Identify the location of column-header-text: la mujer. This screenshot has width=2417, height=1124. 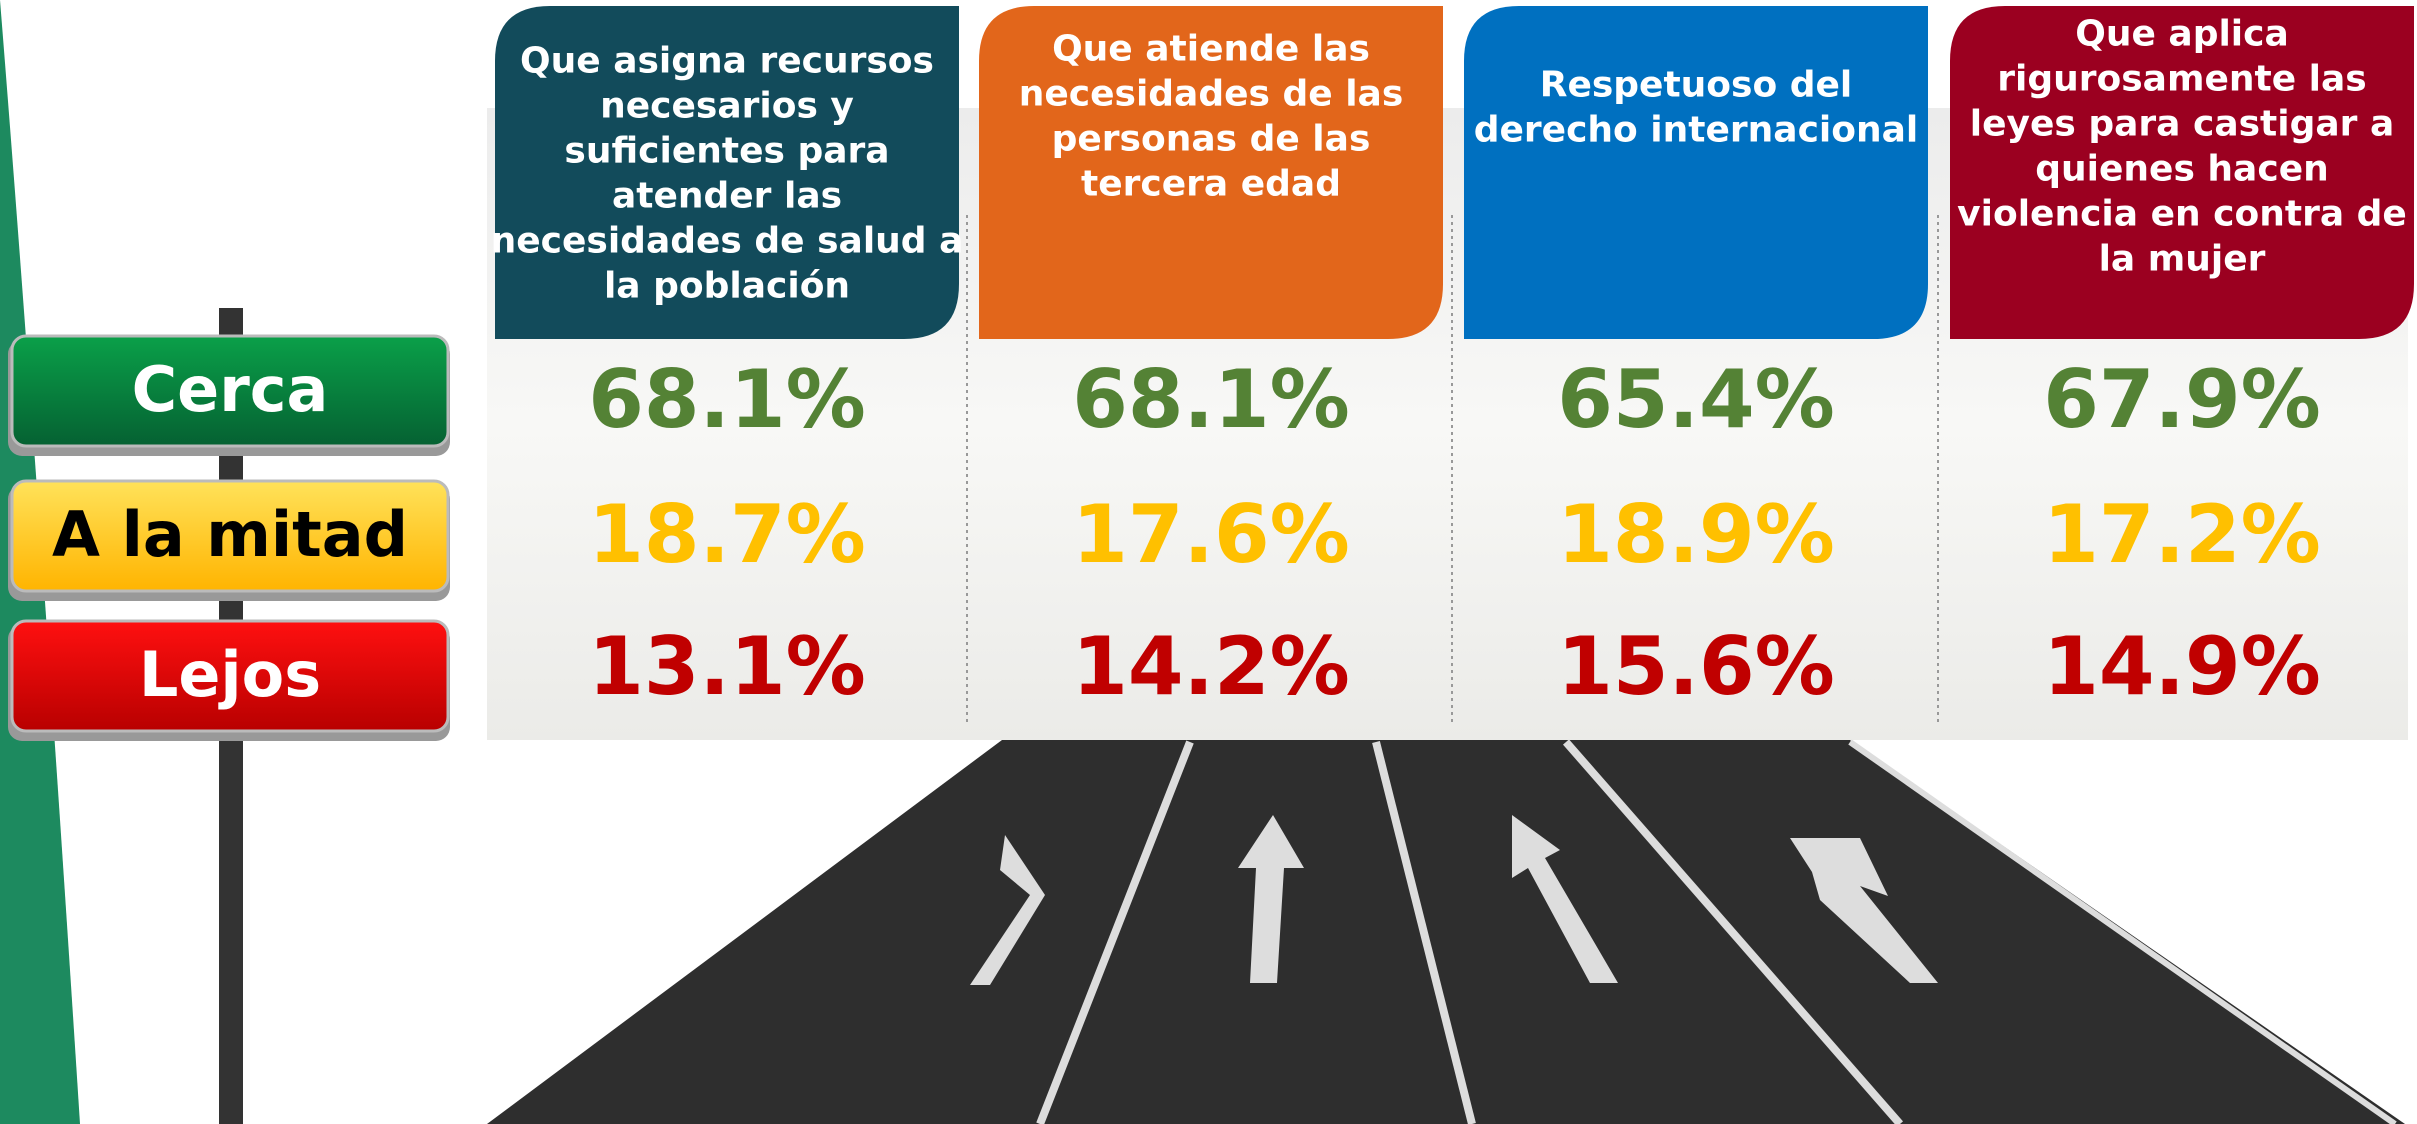
(2182, 259).